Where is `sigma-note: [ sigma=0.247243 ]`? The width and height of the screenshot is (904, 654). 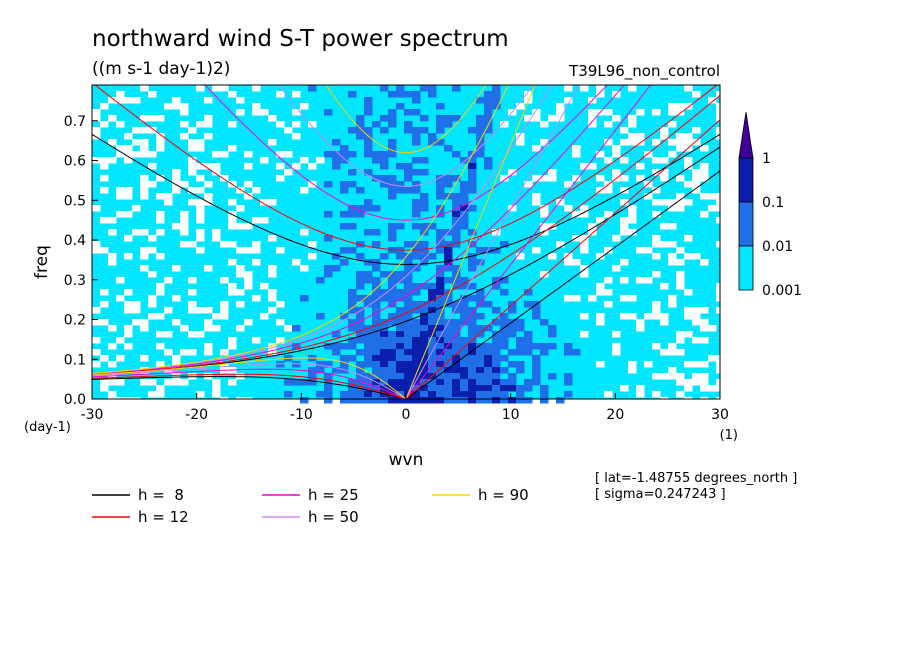
sigma-note: [ sigma=0.247243 ] is located at coordinates (660, 494).